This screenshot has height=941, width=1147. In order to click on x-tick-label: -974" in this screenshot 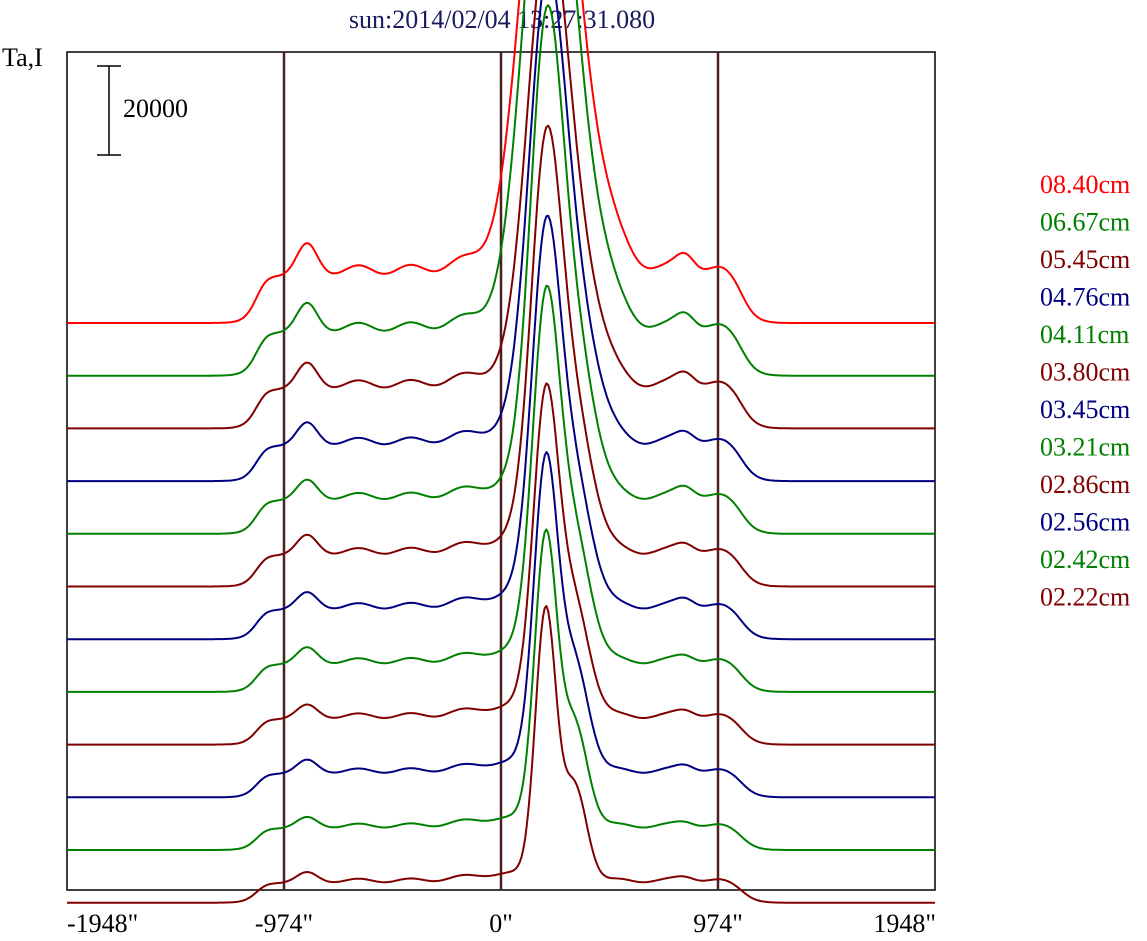, I will do `click(284, 923)`.